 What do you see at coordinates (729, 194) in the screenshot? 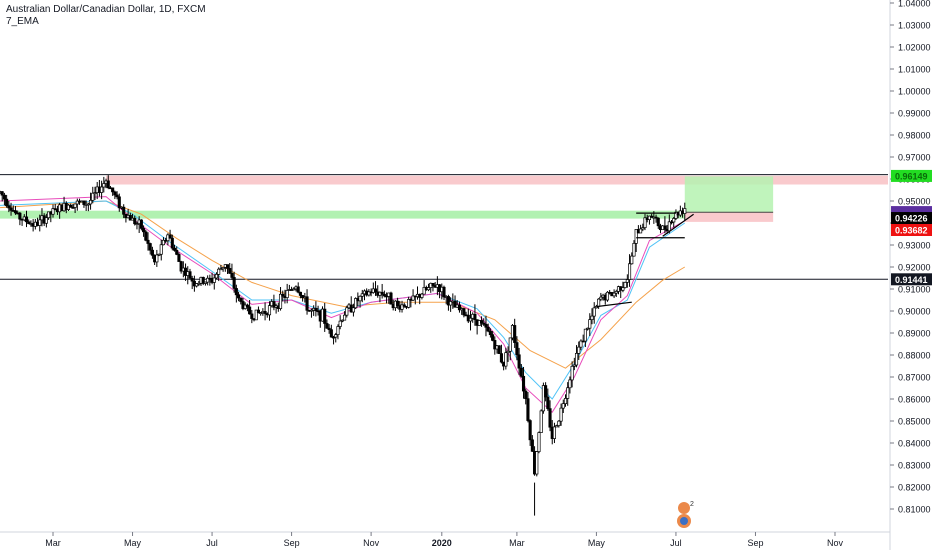
I see `position-profit-area` at bounding box center [729, 194].